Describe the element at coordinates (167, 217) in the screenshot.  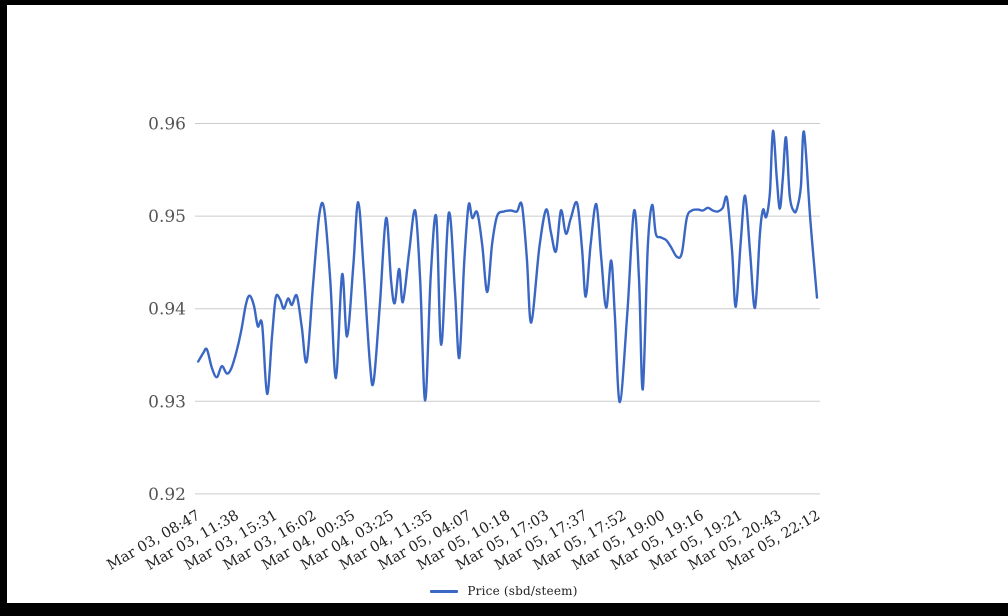
I see `y-axis-label: 0.95` at that location.